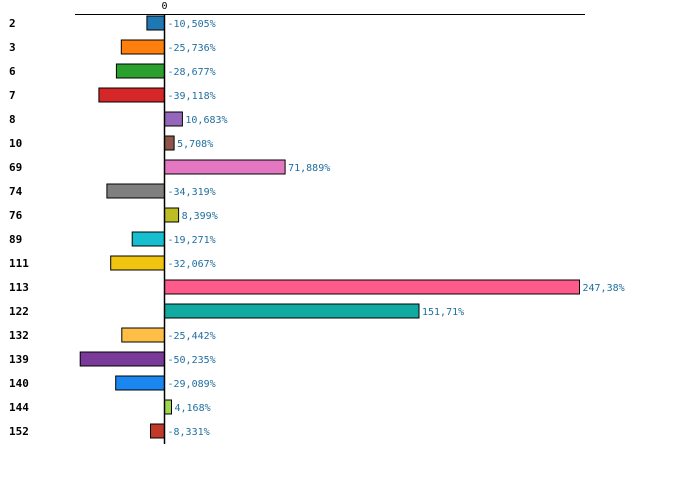 This screenshot has height=481, width=700. Describe the element at coordinates (19, 407) in the screenshot. I see `category-label-144: 144` at that location.